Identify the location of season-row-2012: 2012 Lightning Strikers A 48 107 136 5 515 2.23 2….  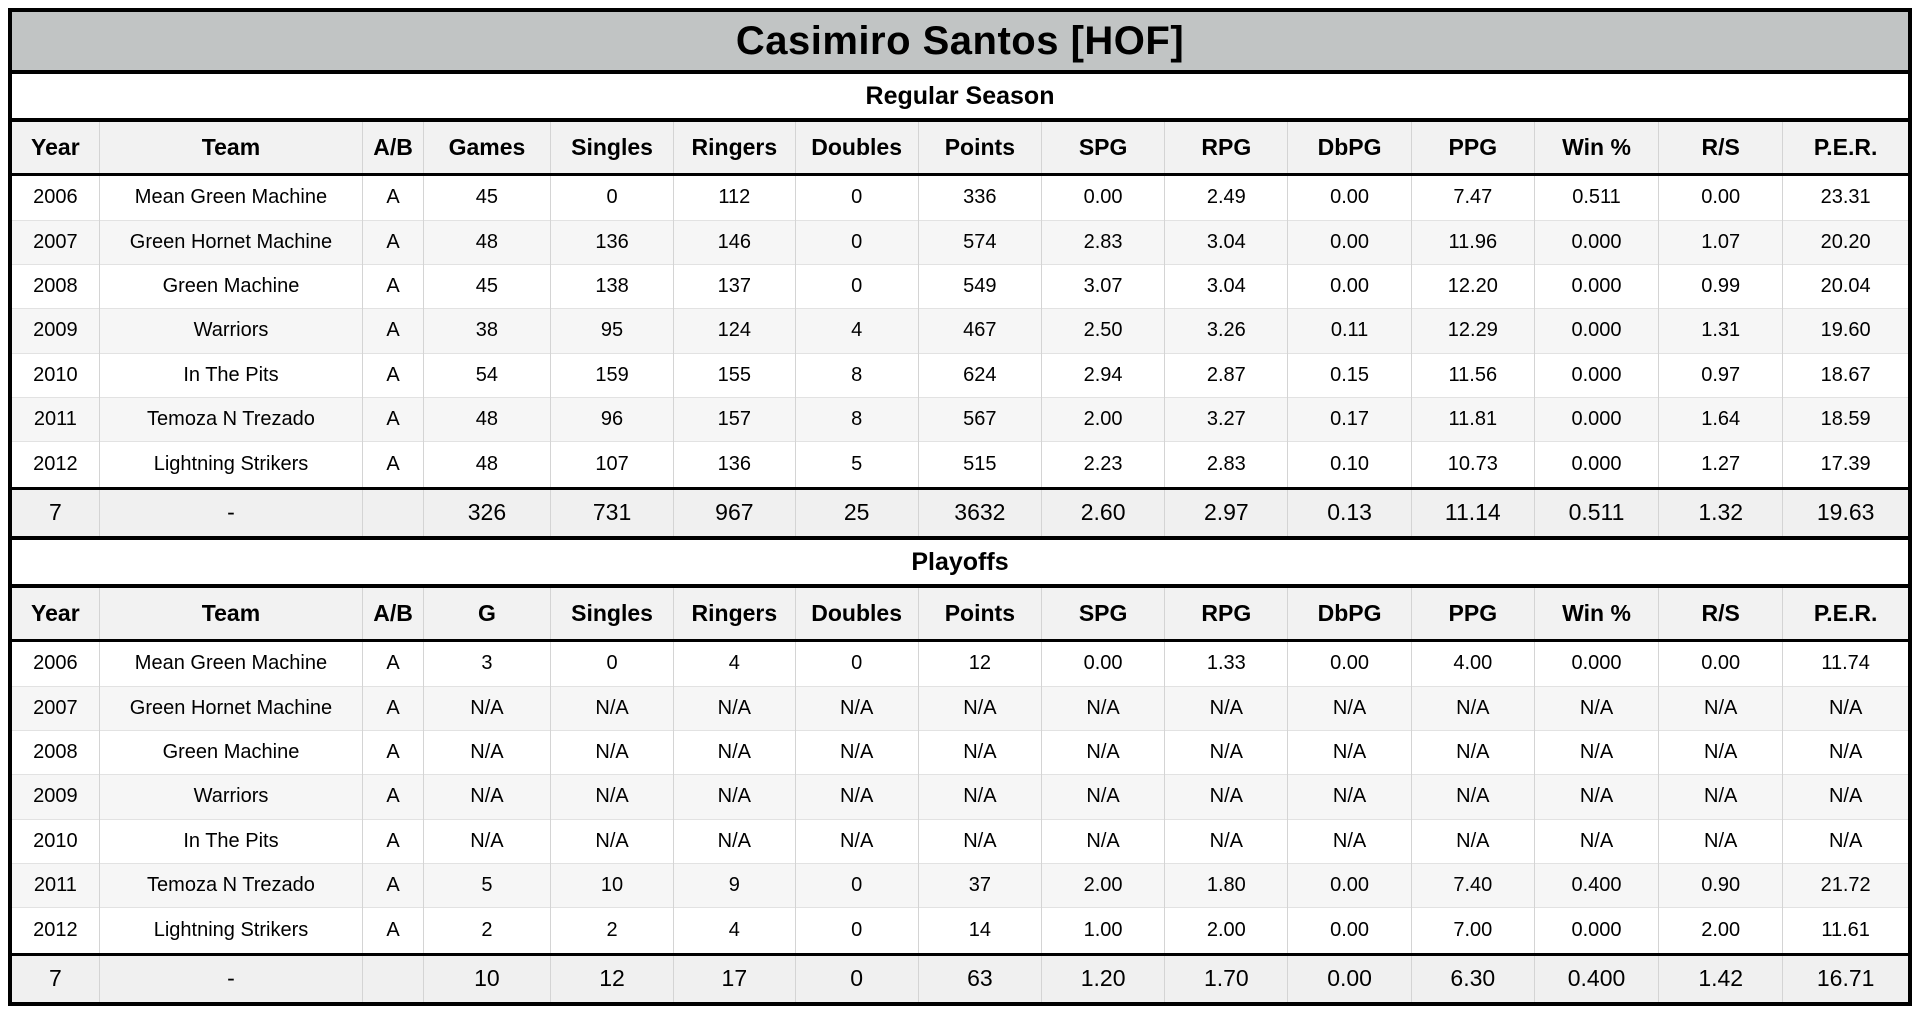
(960, 464).